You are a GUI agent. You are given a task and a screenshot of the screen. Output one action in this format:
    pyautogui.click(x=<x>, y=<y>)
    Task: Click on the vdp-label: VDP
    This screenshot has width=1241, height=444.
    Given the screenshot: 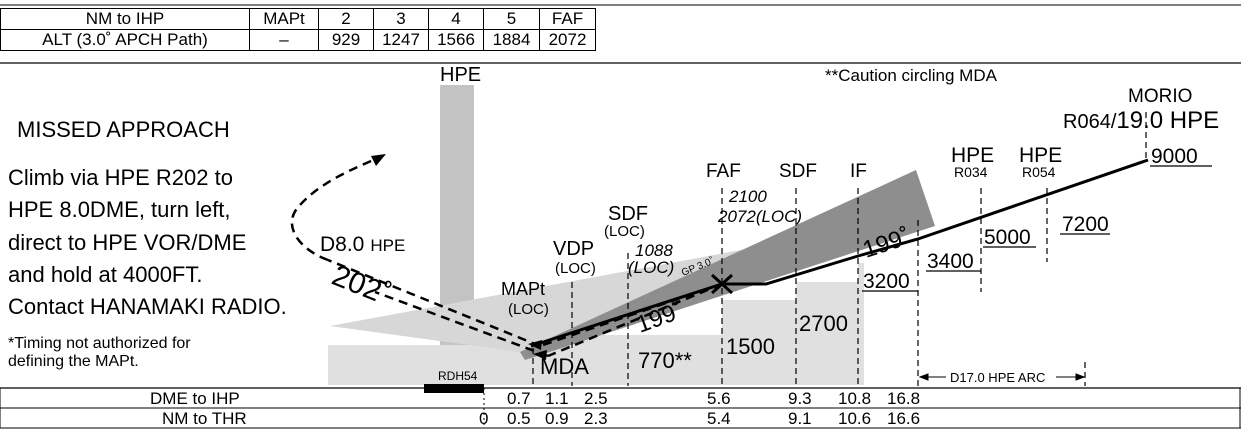 What is the action you would take?
    pyautogui.click(x=573, y=249)
    